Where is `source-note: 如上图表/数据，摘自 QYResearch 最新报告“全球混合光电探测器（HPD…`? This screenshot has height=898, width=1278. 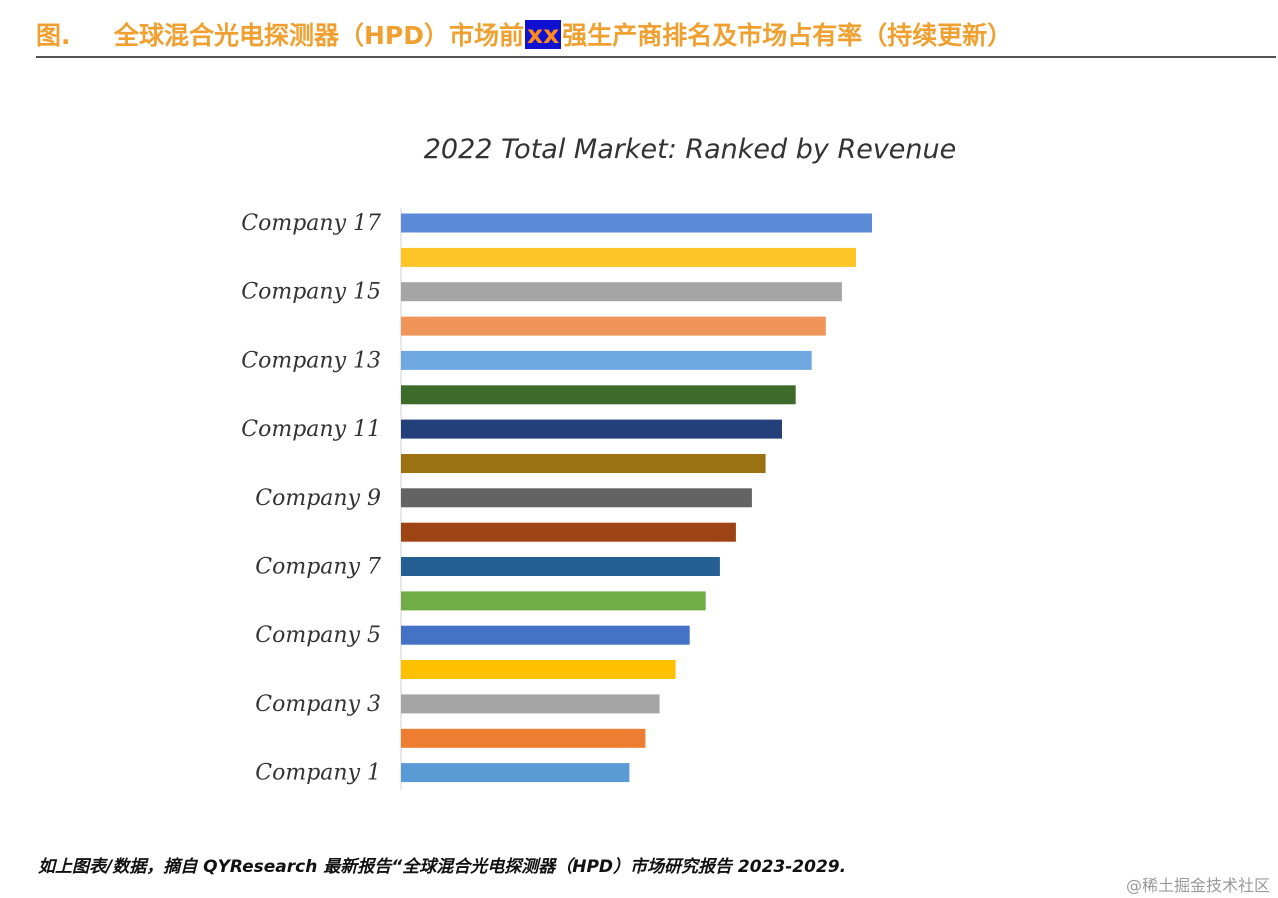 source-note: 如上图表/数据，摘自 QYResearch 最新报告“全球混合光电探测器（HPD… is located at coordinates (442, 867).